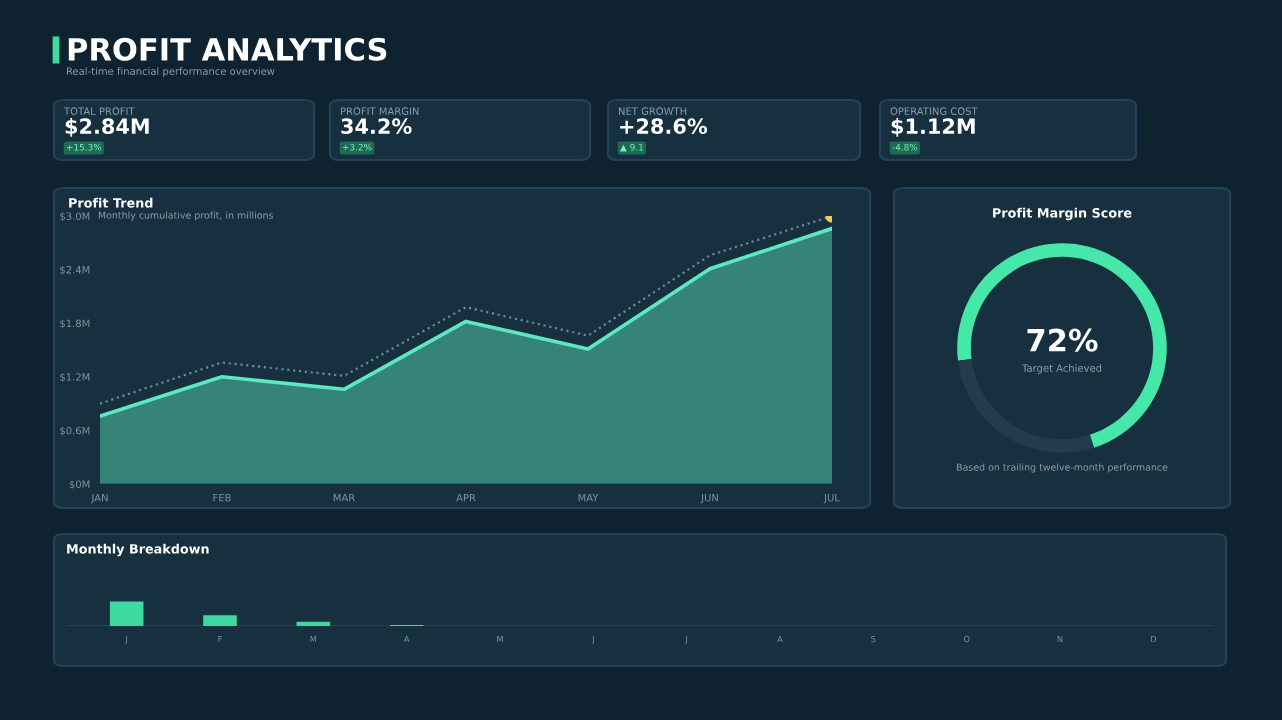 This screenshot has width=1282, height=720. Describe the element at coordinates (664, 126) in the screenshot. I see `text: +28.6%` at that location.